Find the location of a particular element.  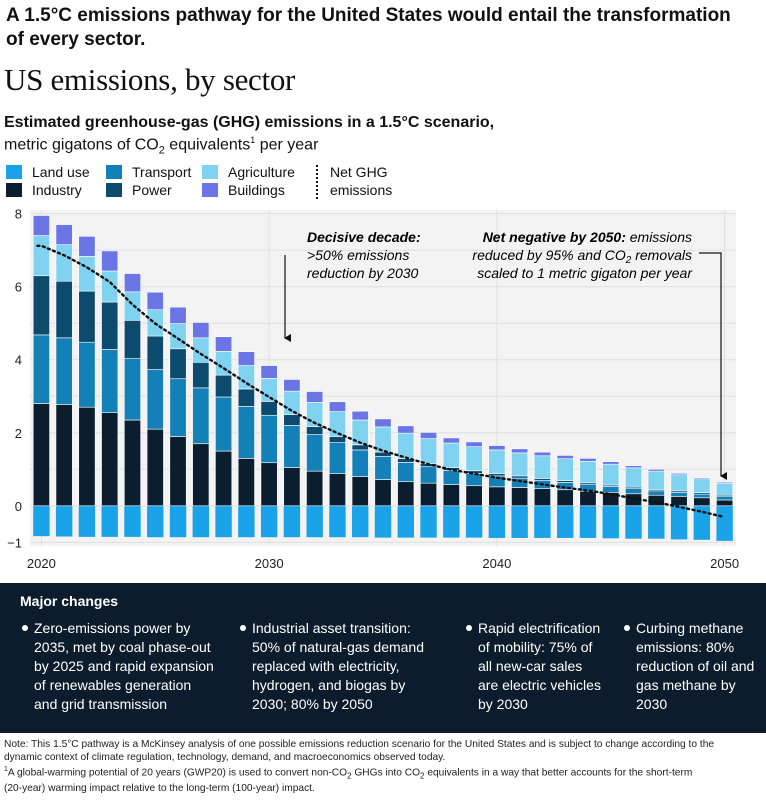

net-ghg-line-swatch is located at coordinates (317, 182).